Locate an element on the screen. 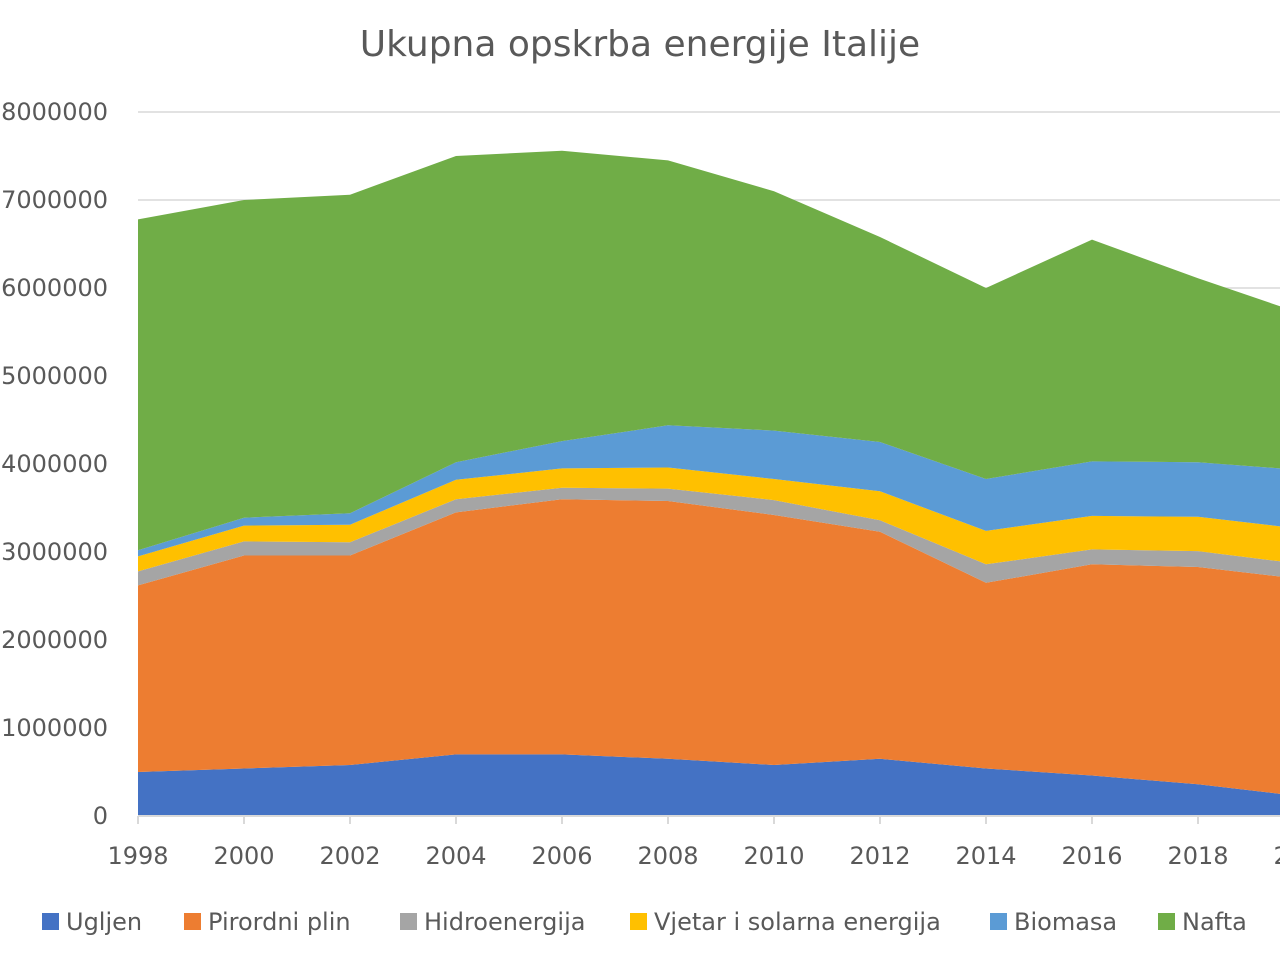 This screenshot has height=960, width=1280. x-tick-label: 2012 is located at coordinates (879, 856).